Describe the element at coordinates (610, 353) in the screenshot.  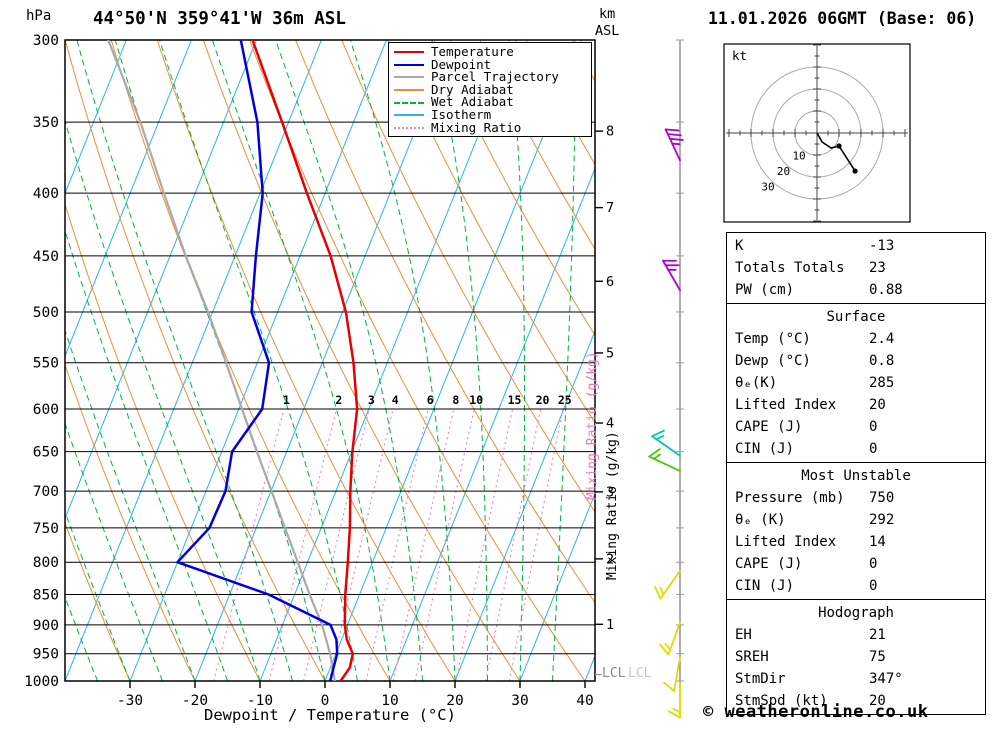
I see `km-tick-label: 5` at that location.